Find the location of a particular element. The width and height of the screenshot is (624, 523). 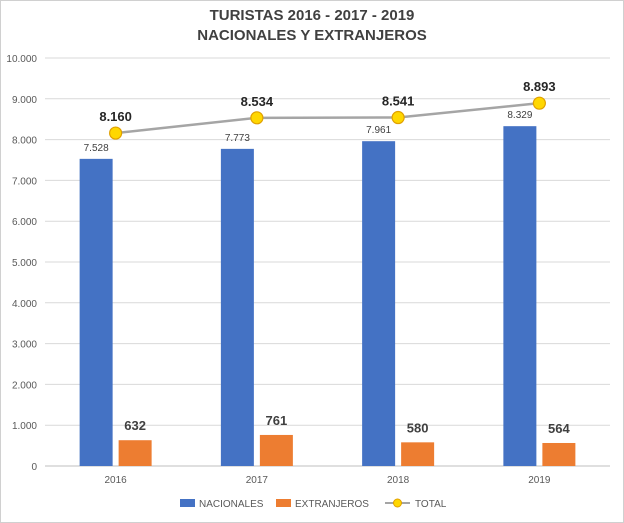

y-tick-label-5: 5.000 is located at coordinates (24, 263).